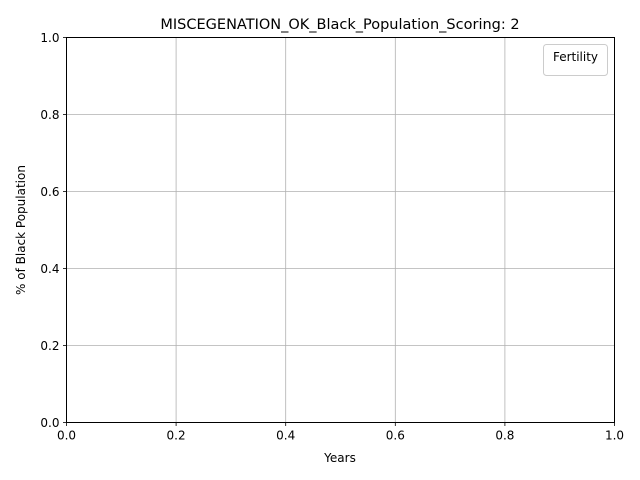 This screenshot has height=480, width=640. Describe the element at coordinates (49, 115) in the screenshot. I see `y-tick-label: 0.8` at that location.